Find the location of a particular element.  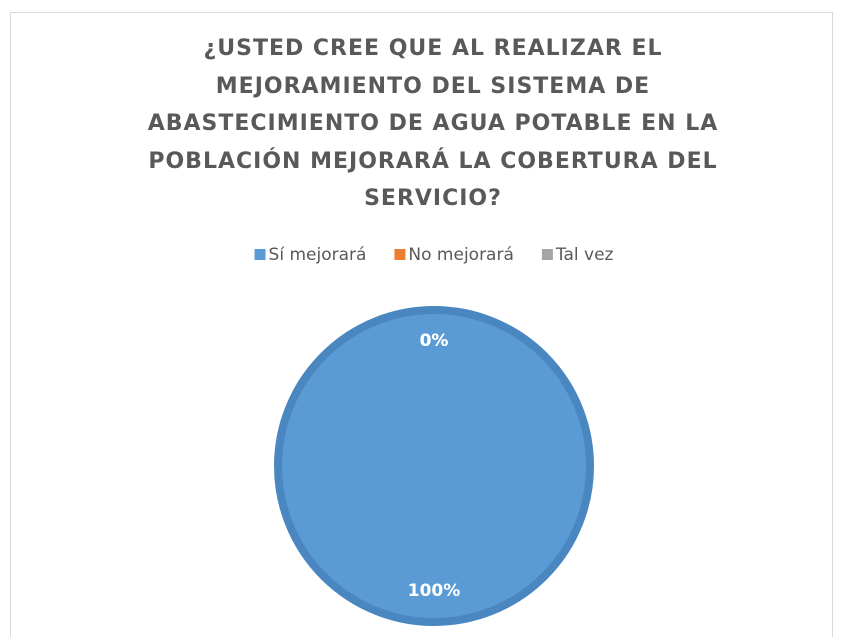

data-label: 100% is located at coordinates (434, 591).